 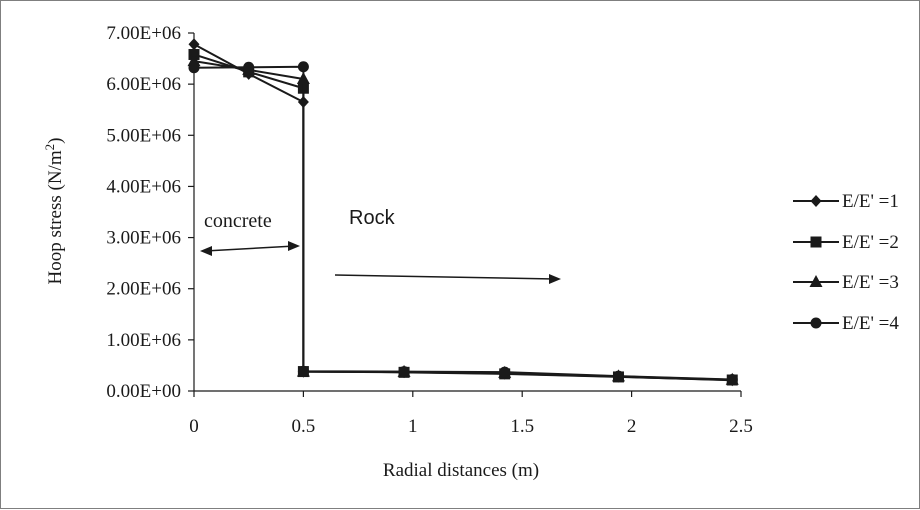 I want to click on legend-label: E/E' =3, so click(x=870, y=282).